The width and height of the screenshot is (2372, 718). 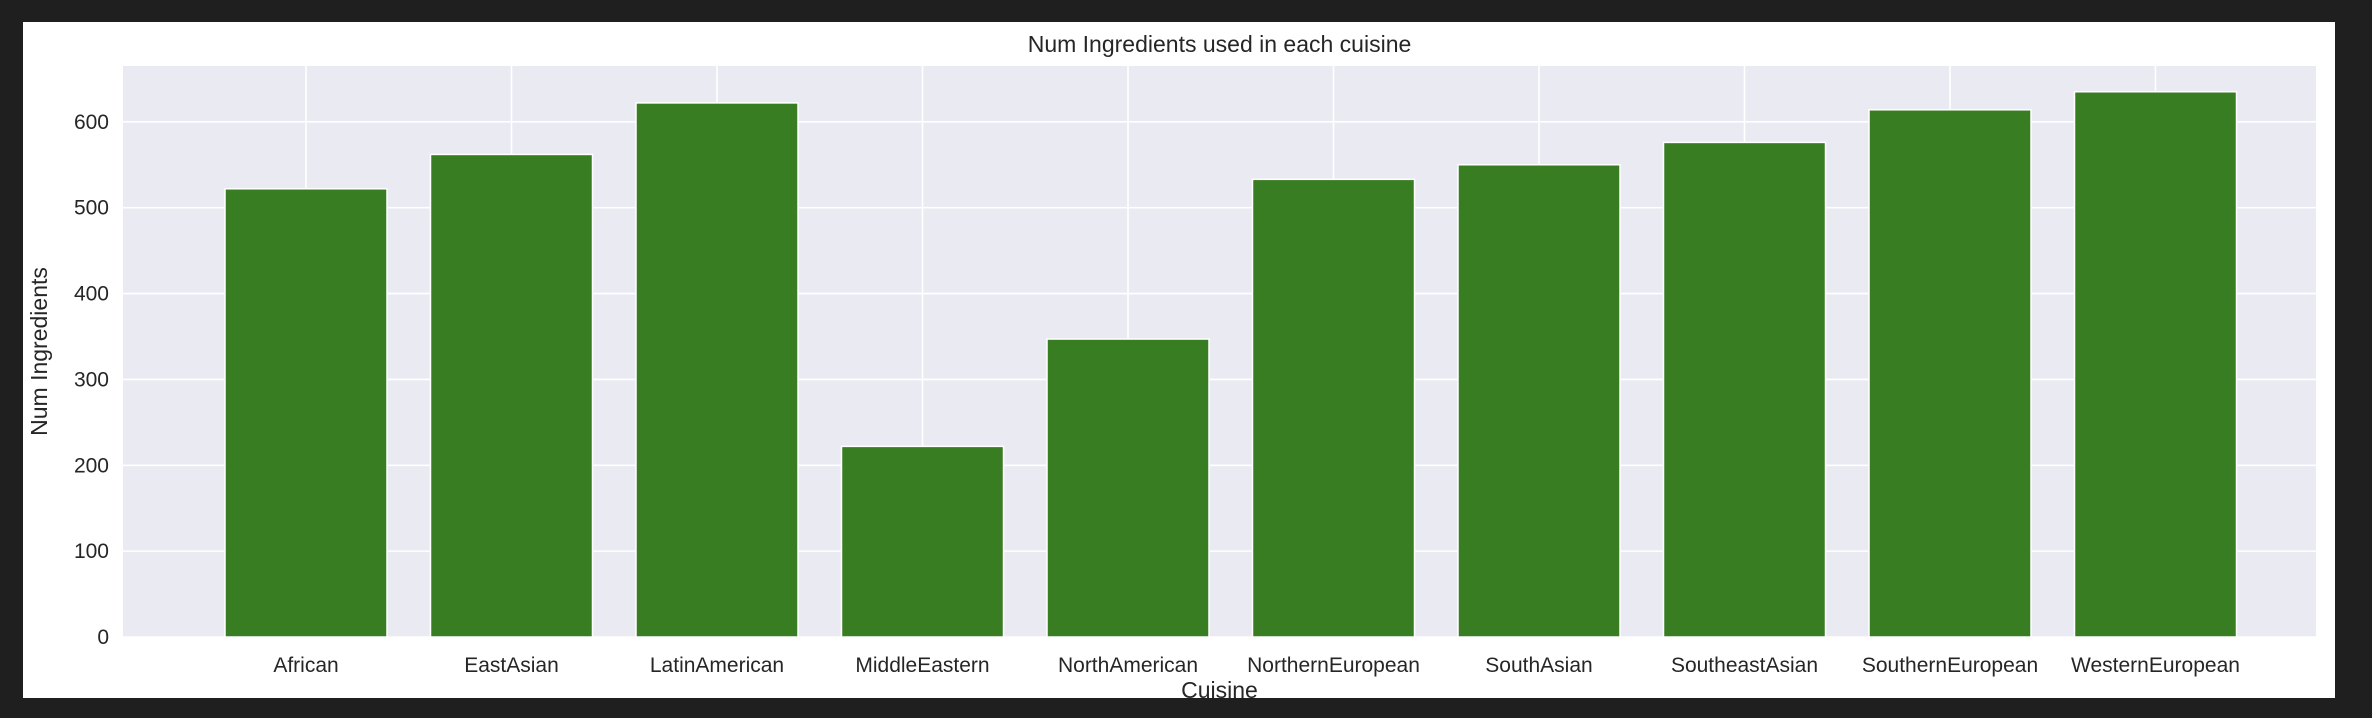 I want to click on chart-title: Num Ingredients used in each cuisine, so click(x=1220, y=44).